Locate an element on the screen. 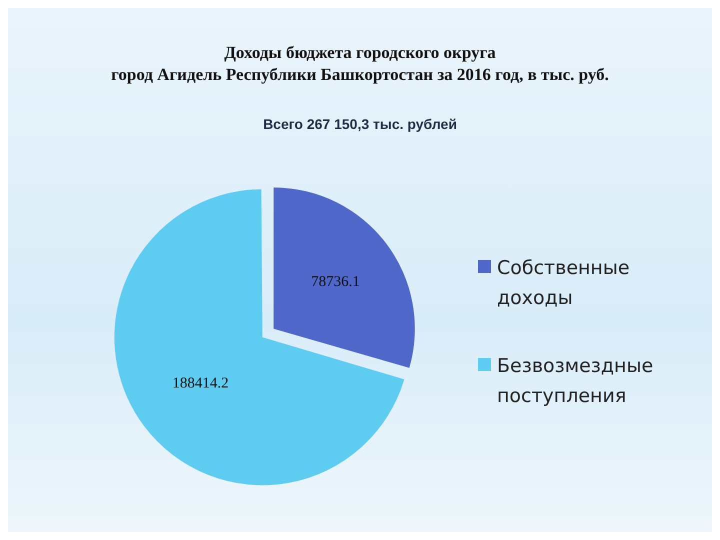 This screenshot has height=540, width=720. chart-title: Доходы бюджета городского округа город Агидель Республики Башкортостан за 2016 год, в тыс. руб. is located at coordinates (360, 64).